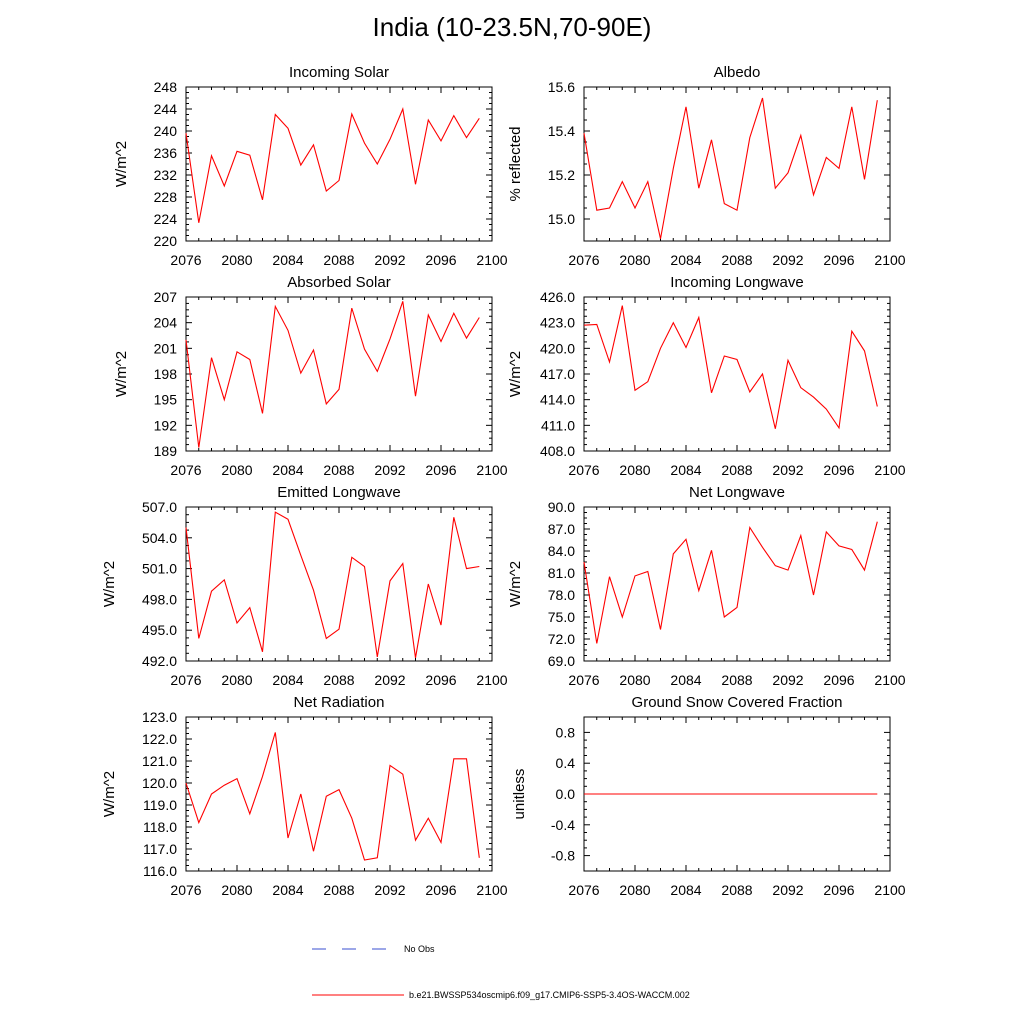 This screenshot has width=1024, height=1024. Describe the element at coordinates (561, 507) in the screenshot. I see `y-tick-label: 90.0` at that location.